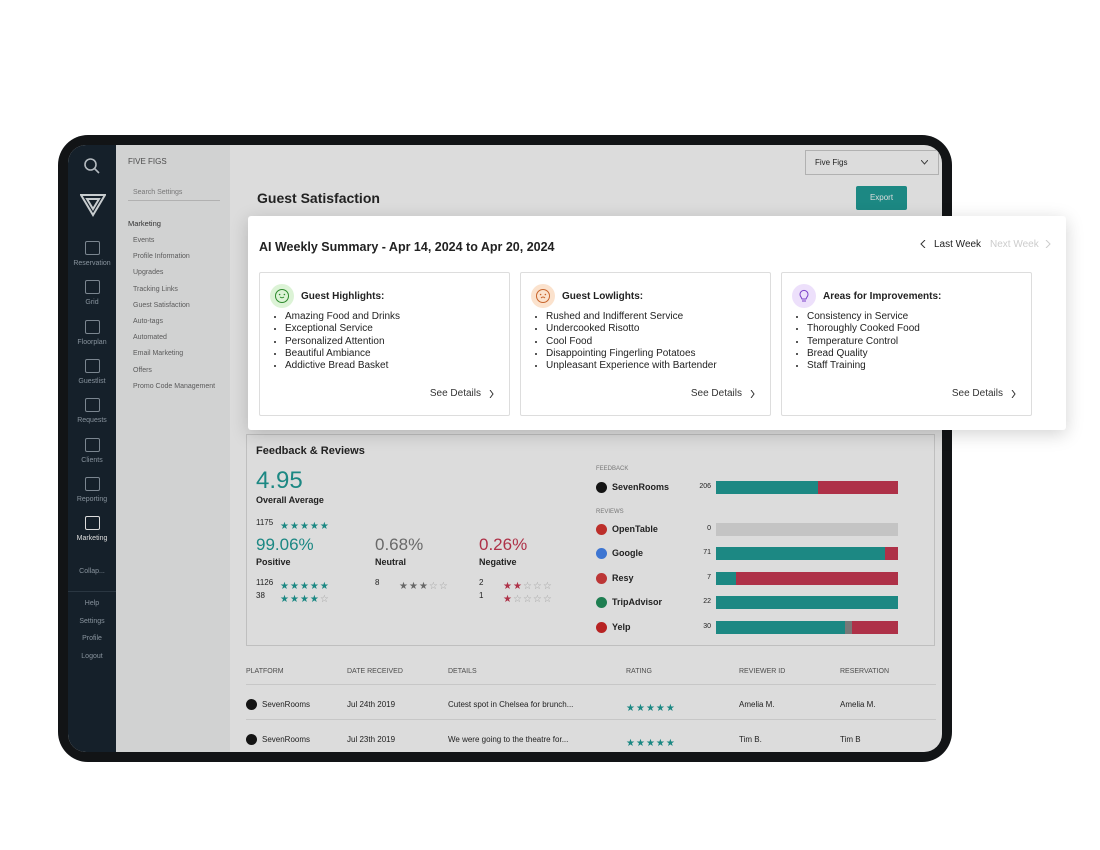 The image size is (1100, 850). I want to click on nav-label: Requests, so click(92, 421).